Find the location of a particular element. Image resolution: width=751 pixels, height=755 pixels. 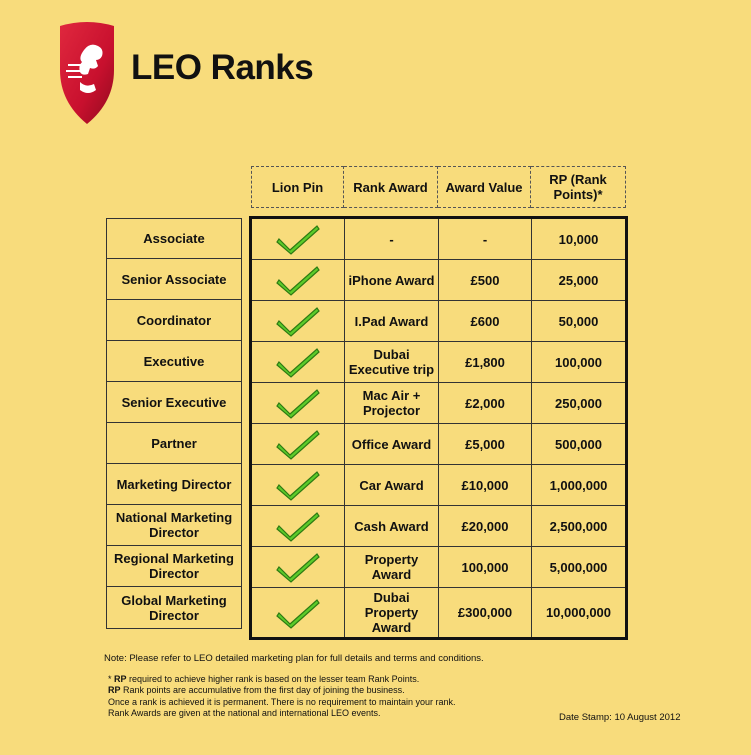

header-lion-pin: Lion Pin is located at coordinates (297, 187).